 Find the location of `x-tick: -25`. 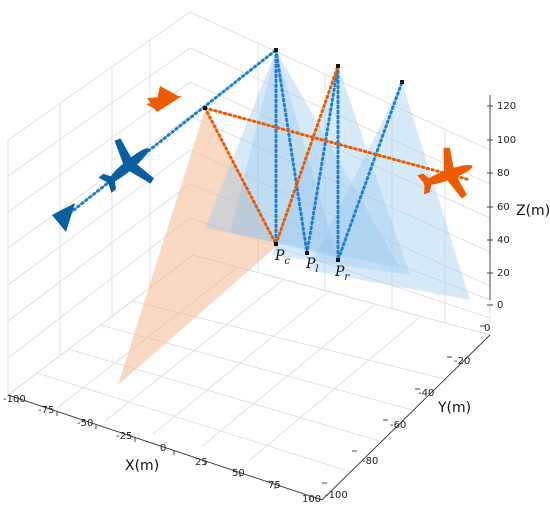

x-tick: -25 is located at coordinates (124, 436).